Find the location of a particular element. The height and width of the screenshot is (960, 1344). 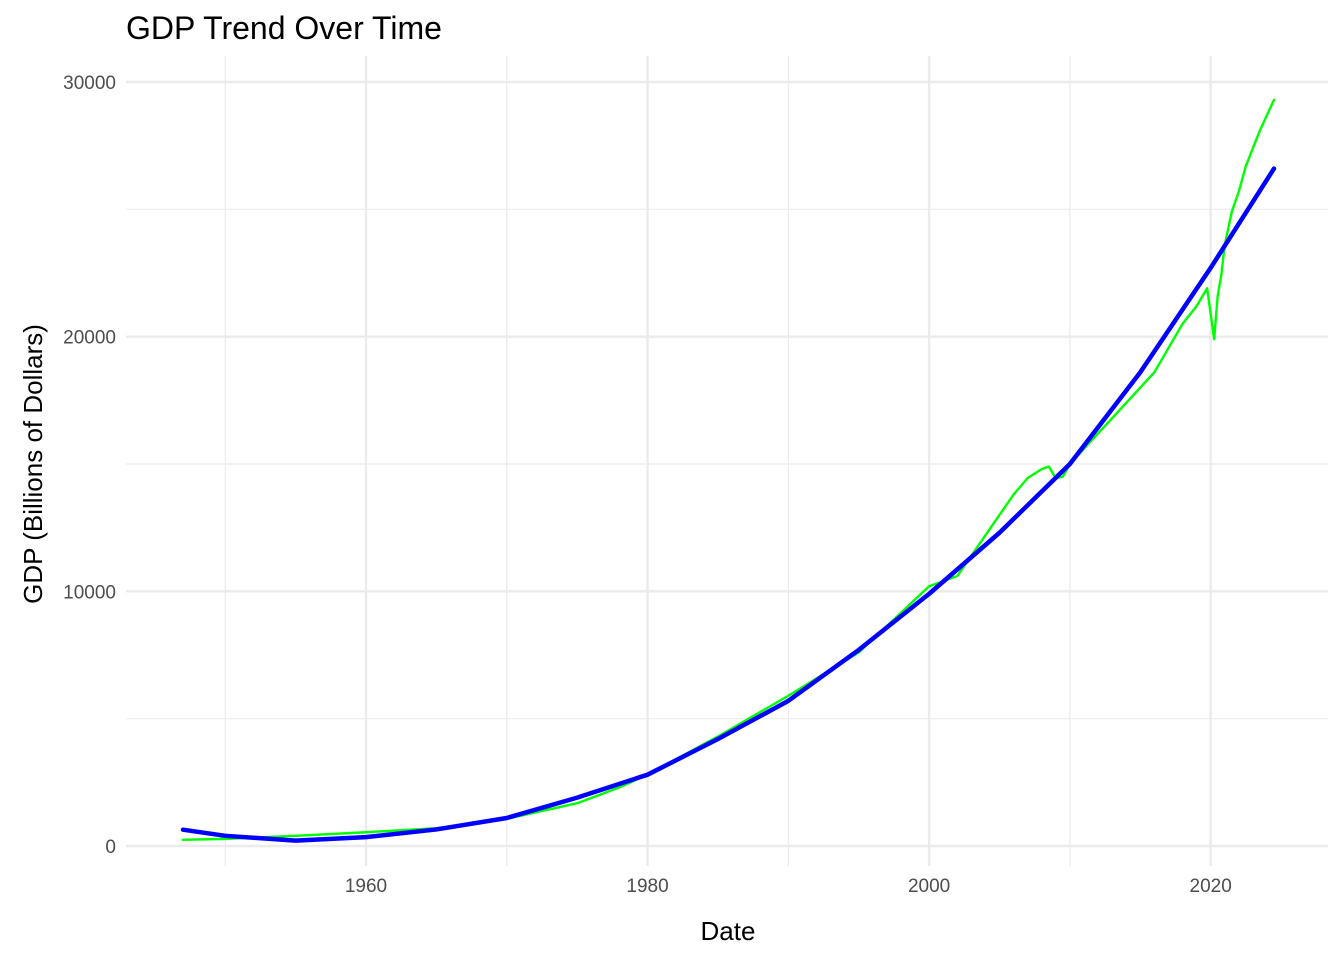

y-tick-label: 10000 is located at coordinates (89, 592).